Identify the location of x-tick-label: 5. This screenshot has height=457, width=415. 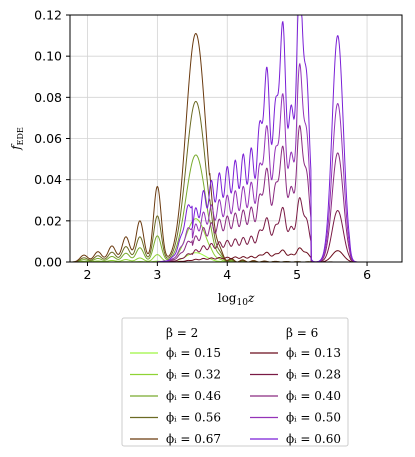
(297, 274).